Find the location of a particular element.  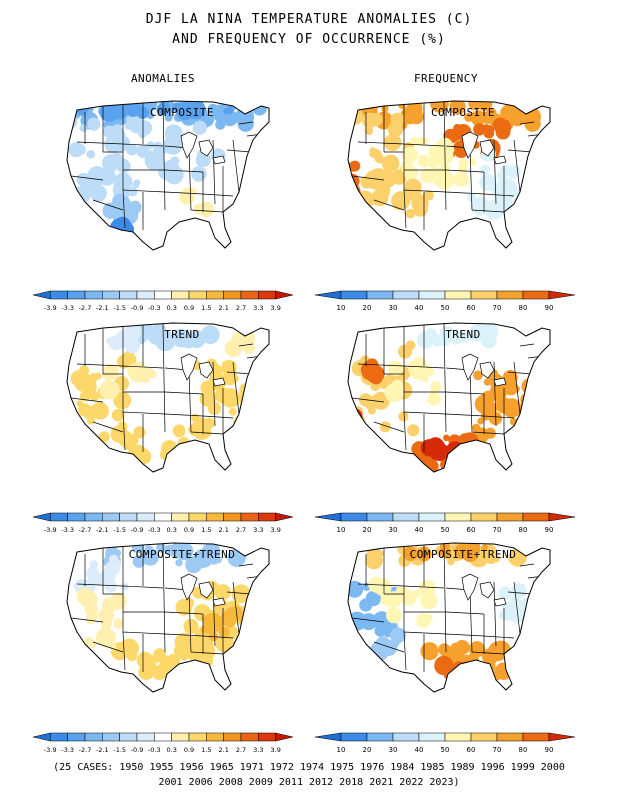

colorbar-tick-label: 90 is located at coordinates (549, 308).